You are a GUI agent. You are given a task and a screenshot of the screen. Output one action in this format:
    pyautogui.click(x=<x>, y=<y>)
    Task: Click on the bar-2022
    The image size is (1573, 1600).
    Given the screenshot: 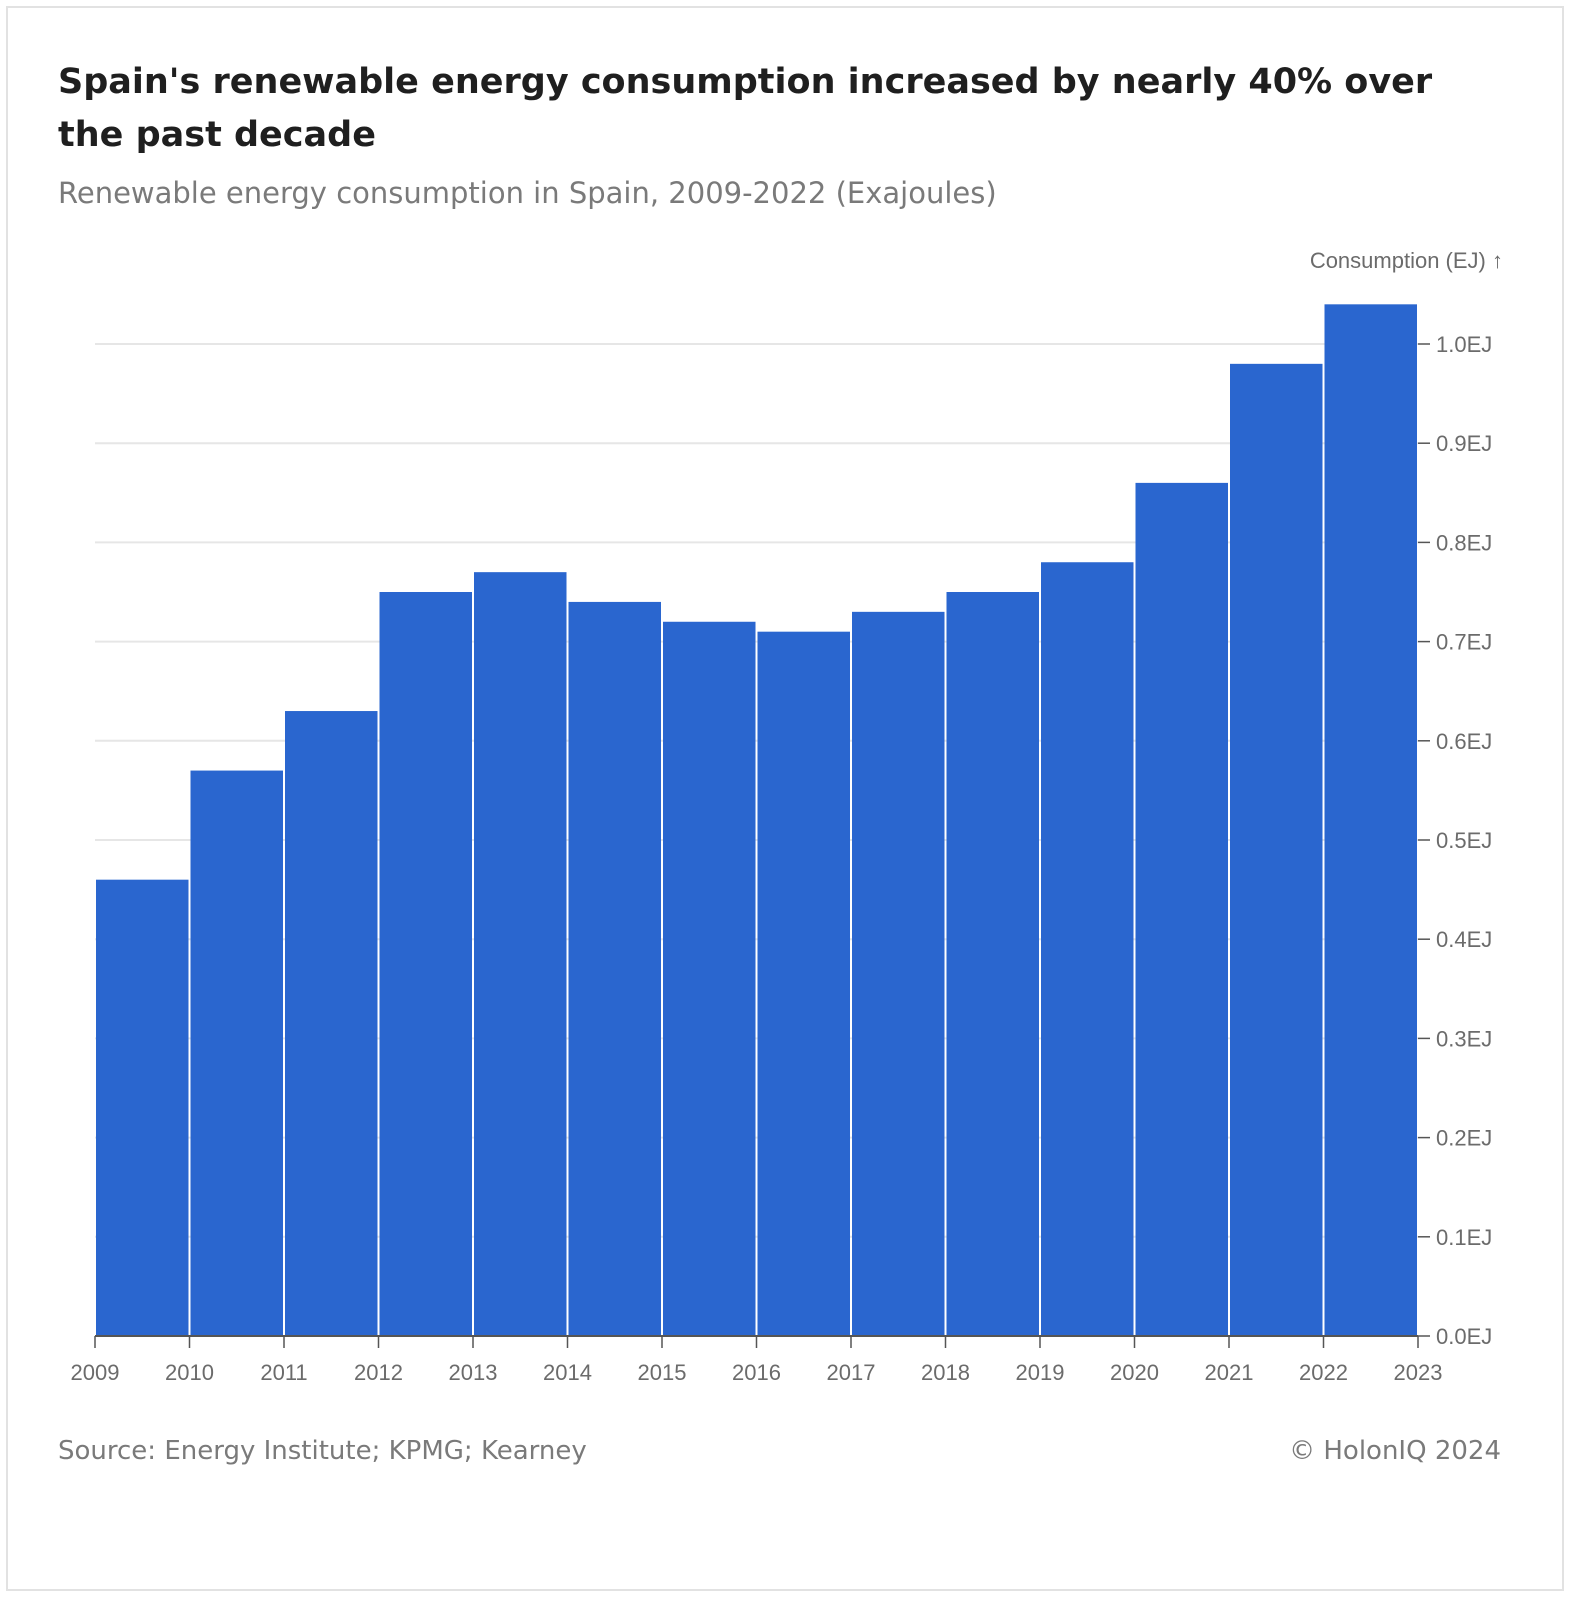 What is the action you would take?
    pyautogui.click(x=1370, y=820)
    